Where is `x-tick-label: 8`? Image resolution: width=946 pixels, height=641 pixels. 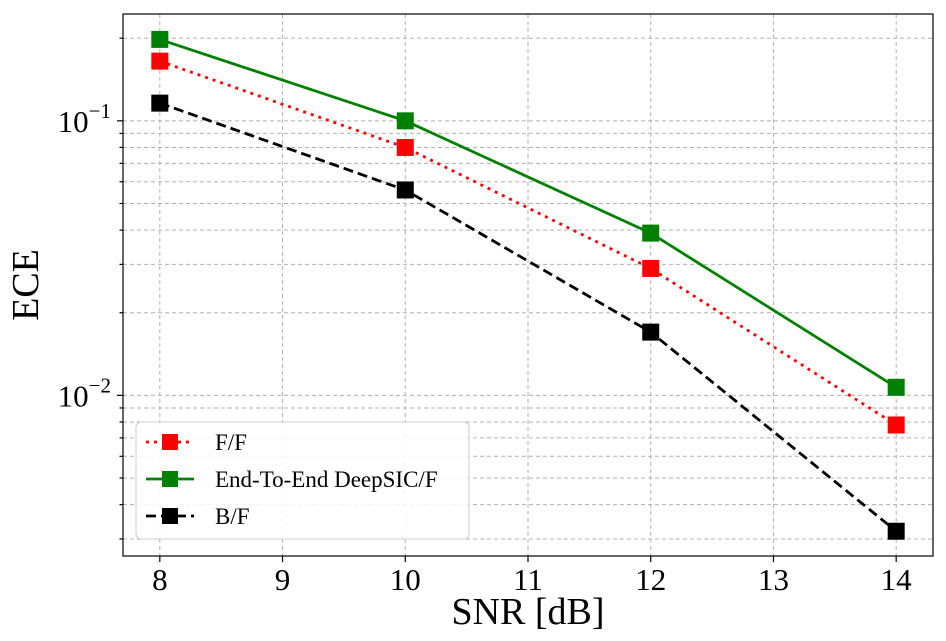 x-tick-label: 8 is located at coordinates (160, 579).